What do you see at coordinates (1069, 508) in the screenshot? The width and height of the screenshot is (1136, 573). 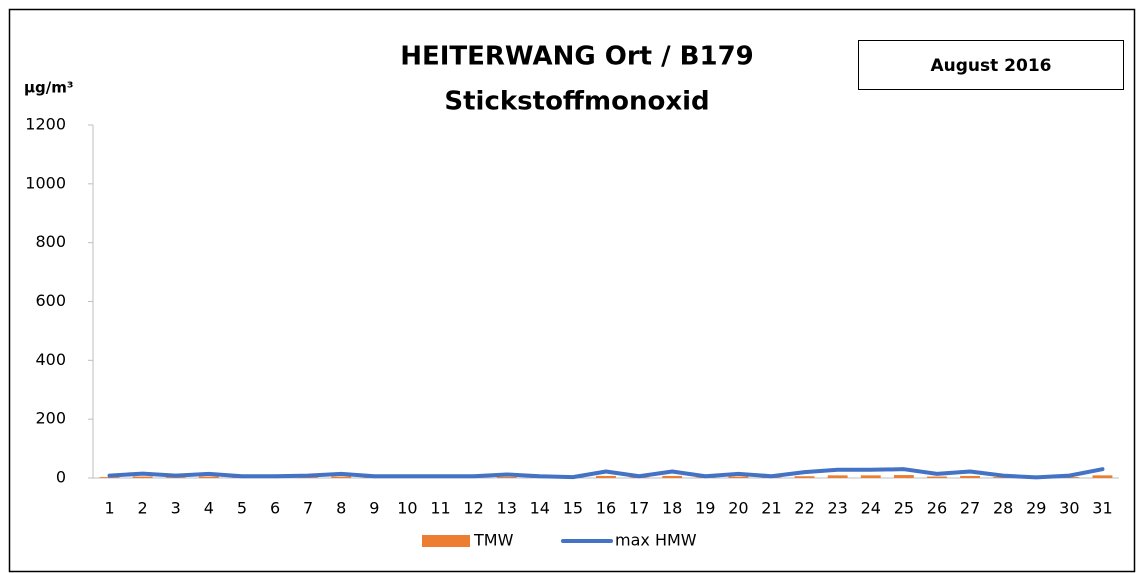 I see `x-tick-label: 30` at bounding box center [1069, 508].